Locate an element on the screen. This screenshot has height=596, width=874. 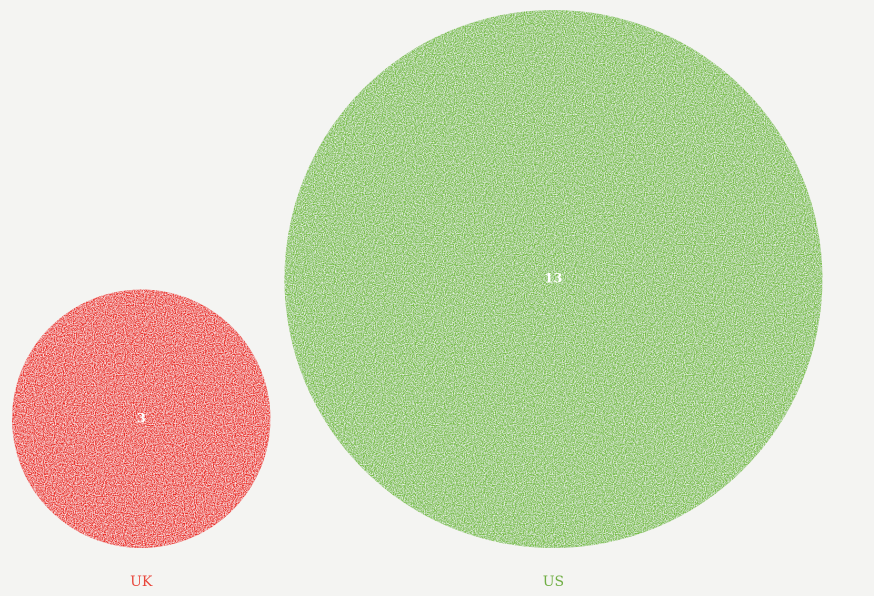
bubble-value-us: 13 is located at coordinates (553, 279).